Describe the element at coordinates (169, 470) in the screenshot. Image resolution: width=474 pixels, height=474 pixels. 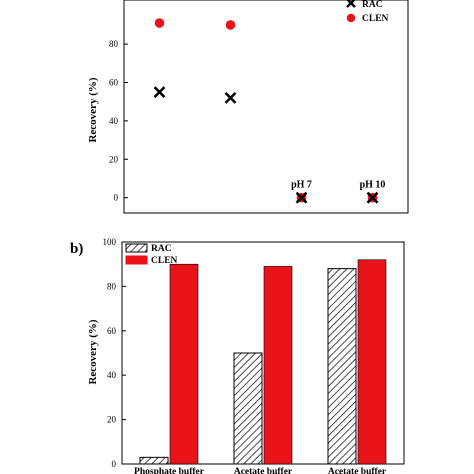
I see `panel-b-category-label: Phosphate buffer` at that location.